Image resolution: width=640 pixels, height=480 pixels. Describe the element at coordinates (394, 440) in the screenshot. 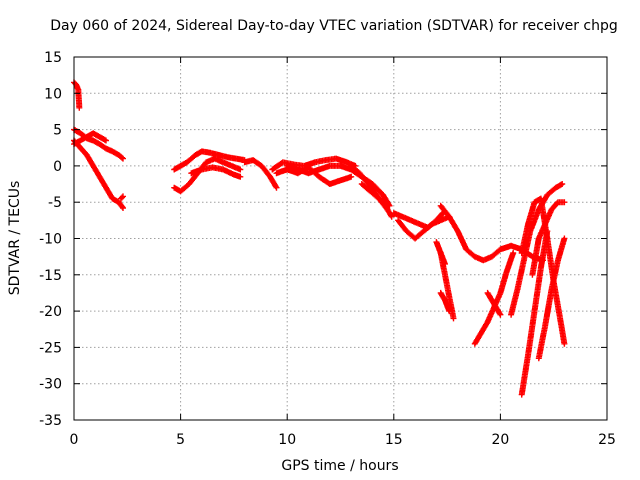

I see `x-tick-label: 15` at that location.